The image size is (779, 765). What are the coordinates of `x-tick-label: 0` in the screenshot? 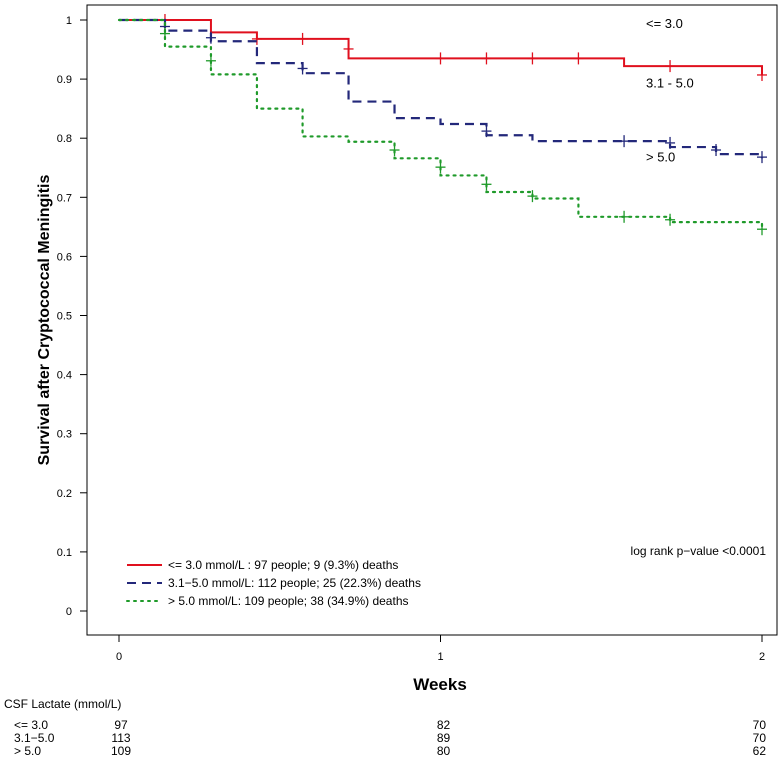 It's located at (119, 657).